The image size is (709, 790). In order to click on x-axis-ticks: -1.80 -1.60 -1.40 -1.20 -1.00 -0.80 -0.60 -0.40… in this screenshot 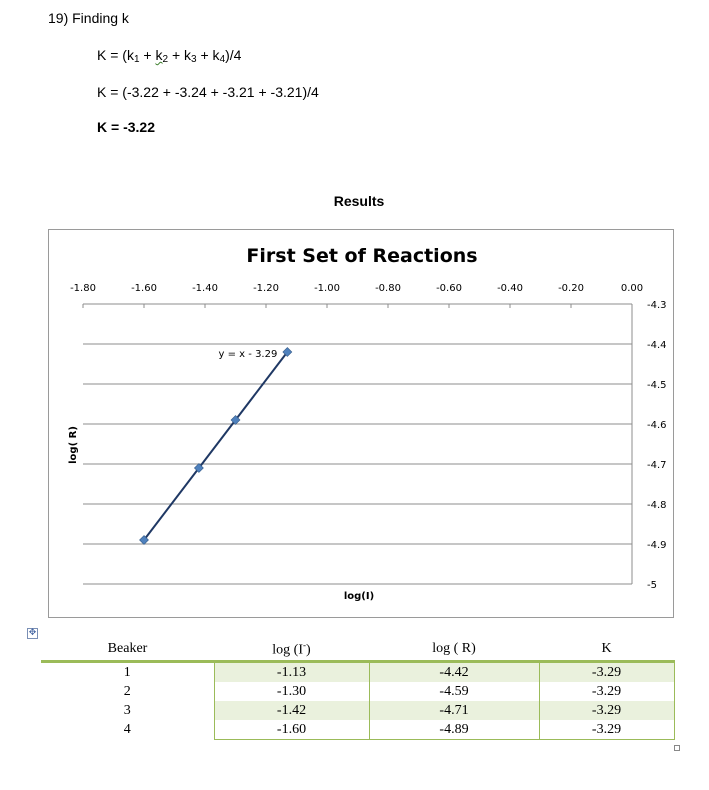, I will do `click(356, 295)`.